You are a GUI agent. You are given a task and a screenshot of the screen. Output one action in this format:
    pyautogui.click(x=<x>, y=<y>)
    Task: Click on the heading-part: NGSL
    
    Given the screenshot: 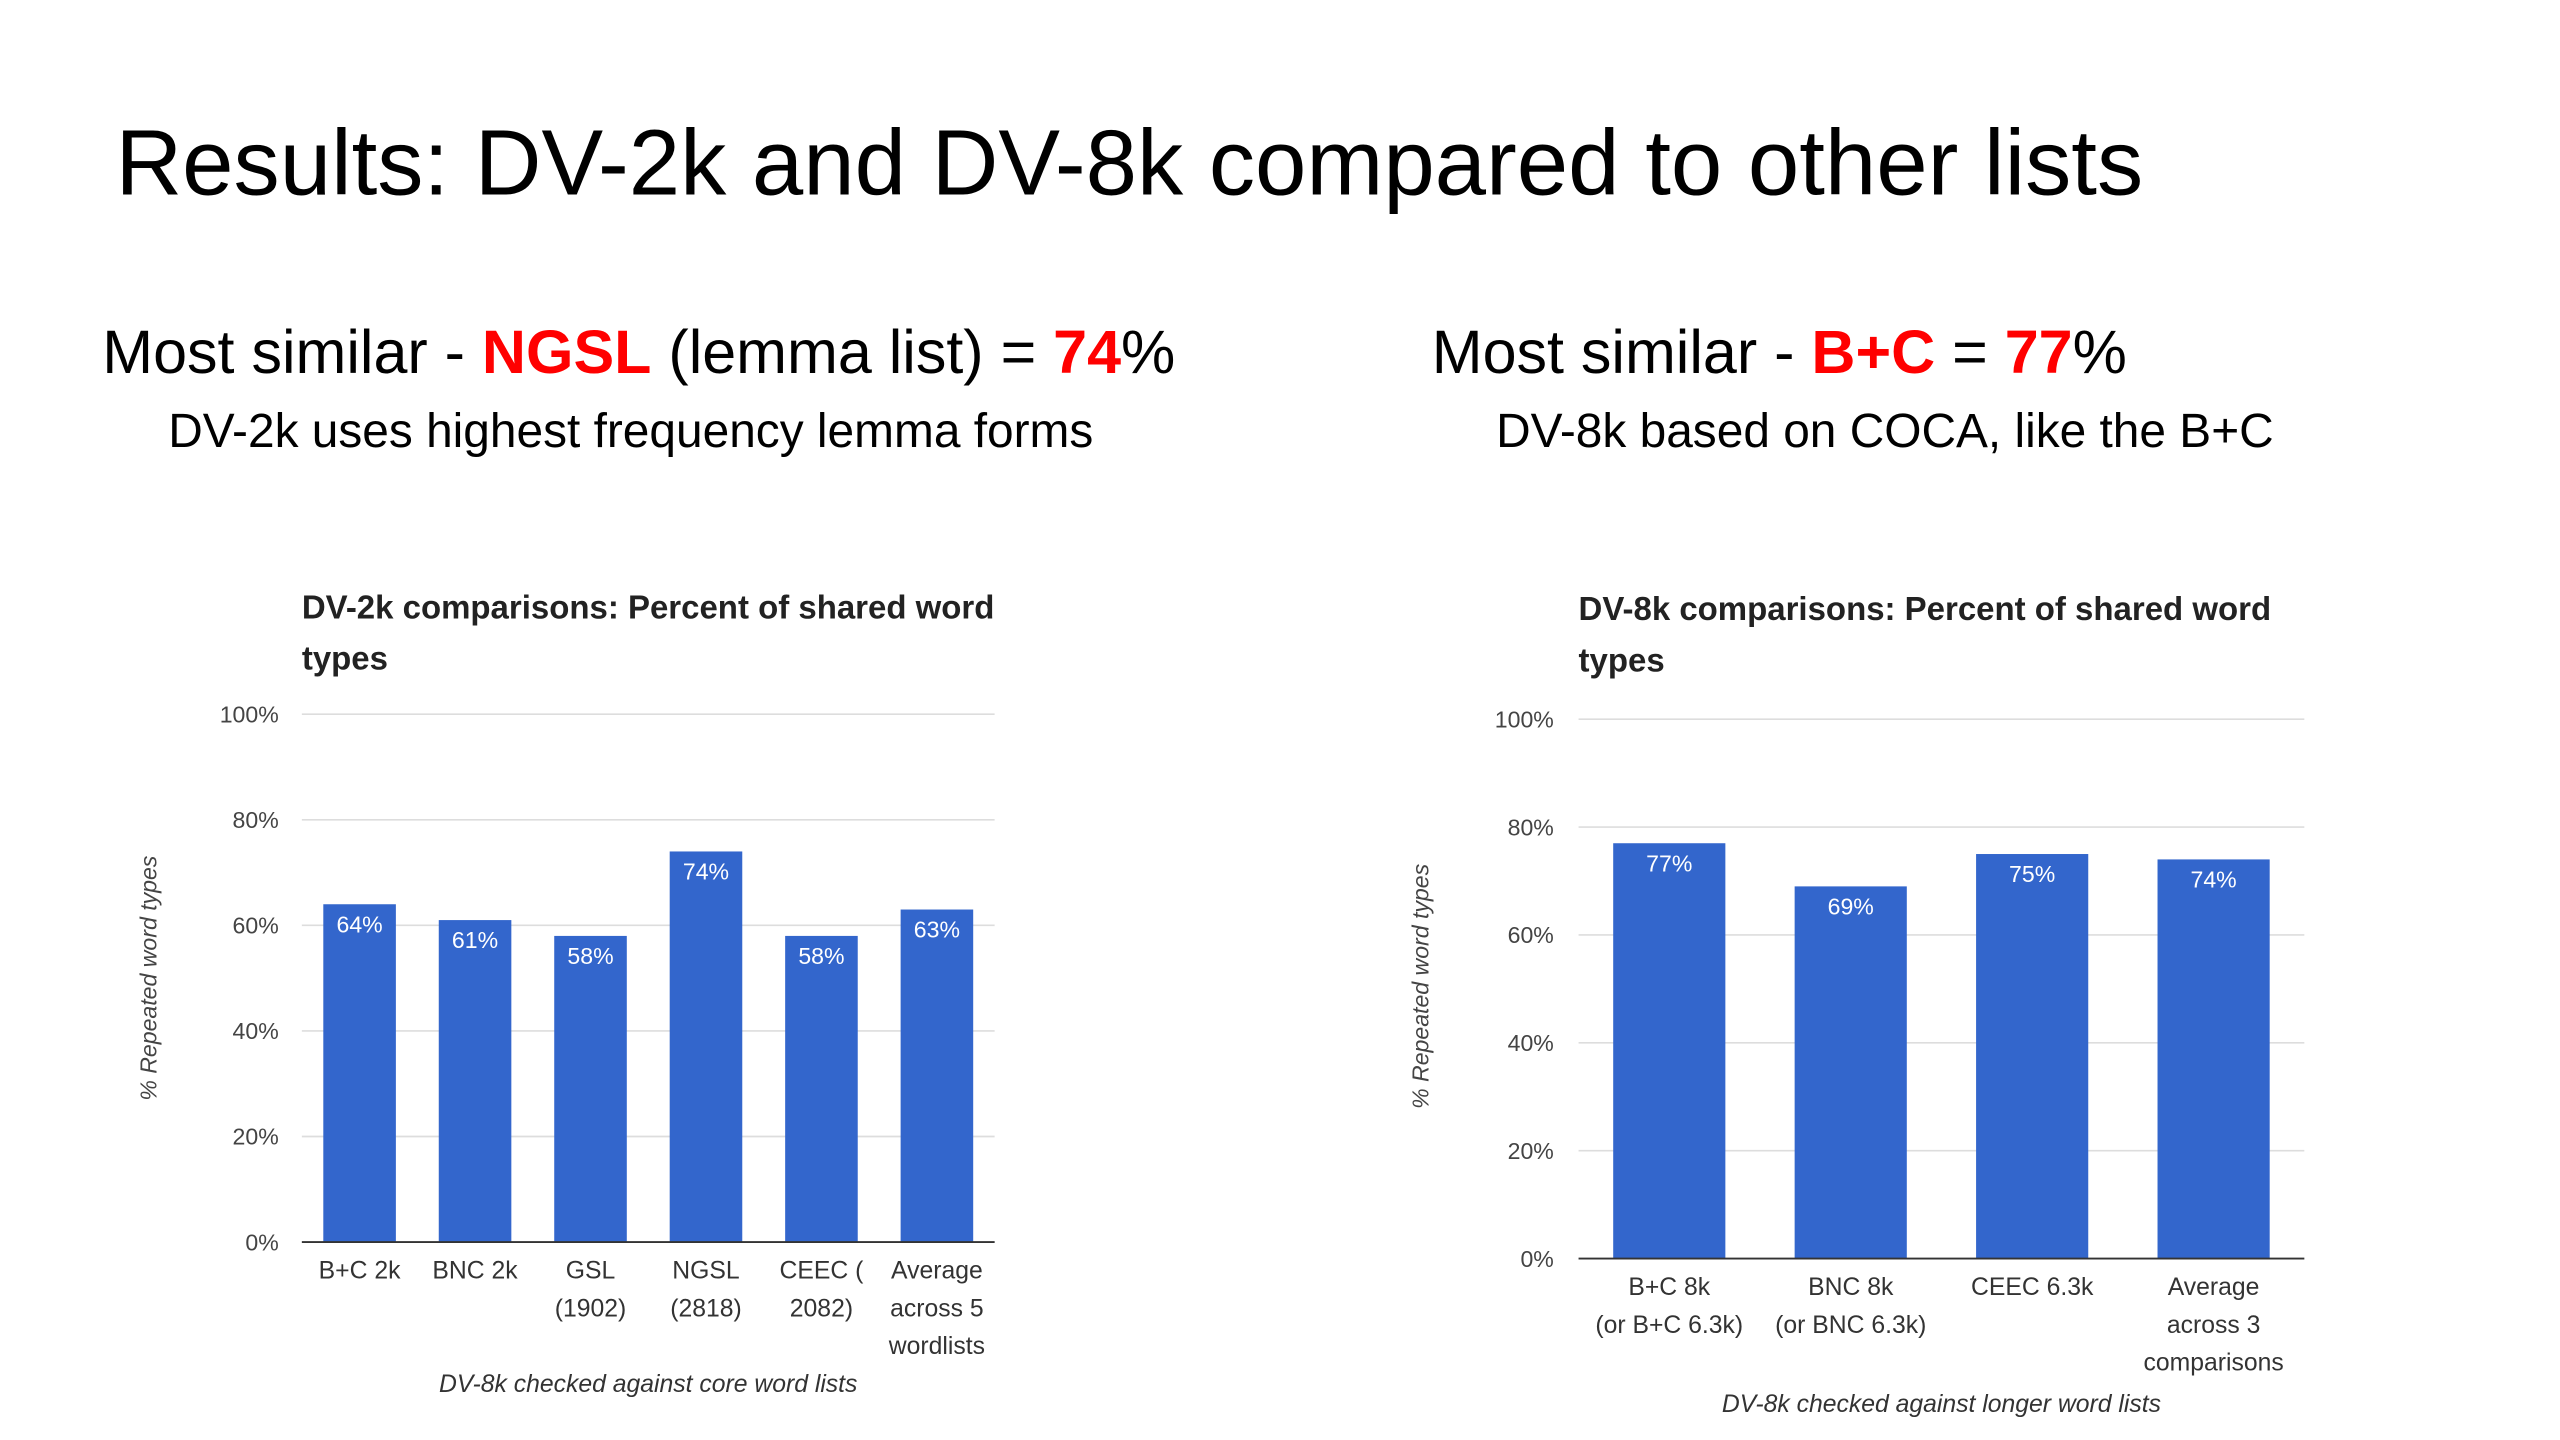 What is the action you would take?
    pyautogui.click(x=567, y=352)
    